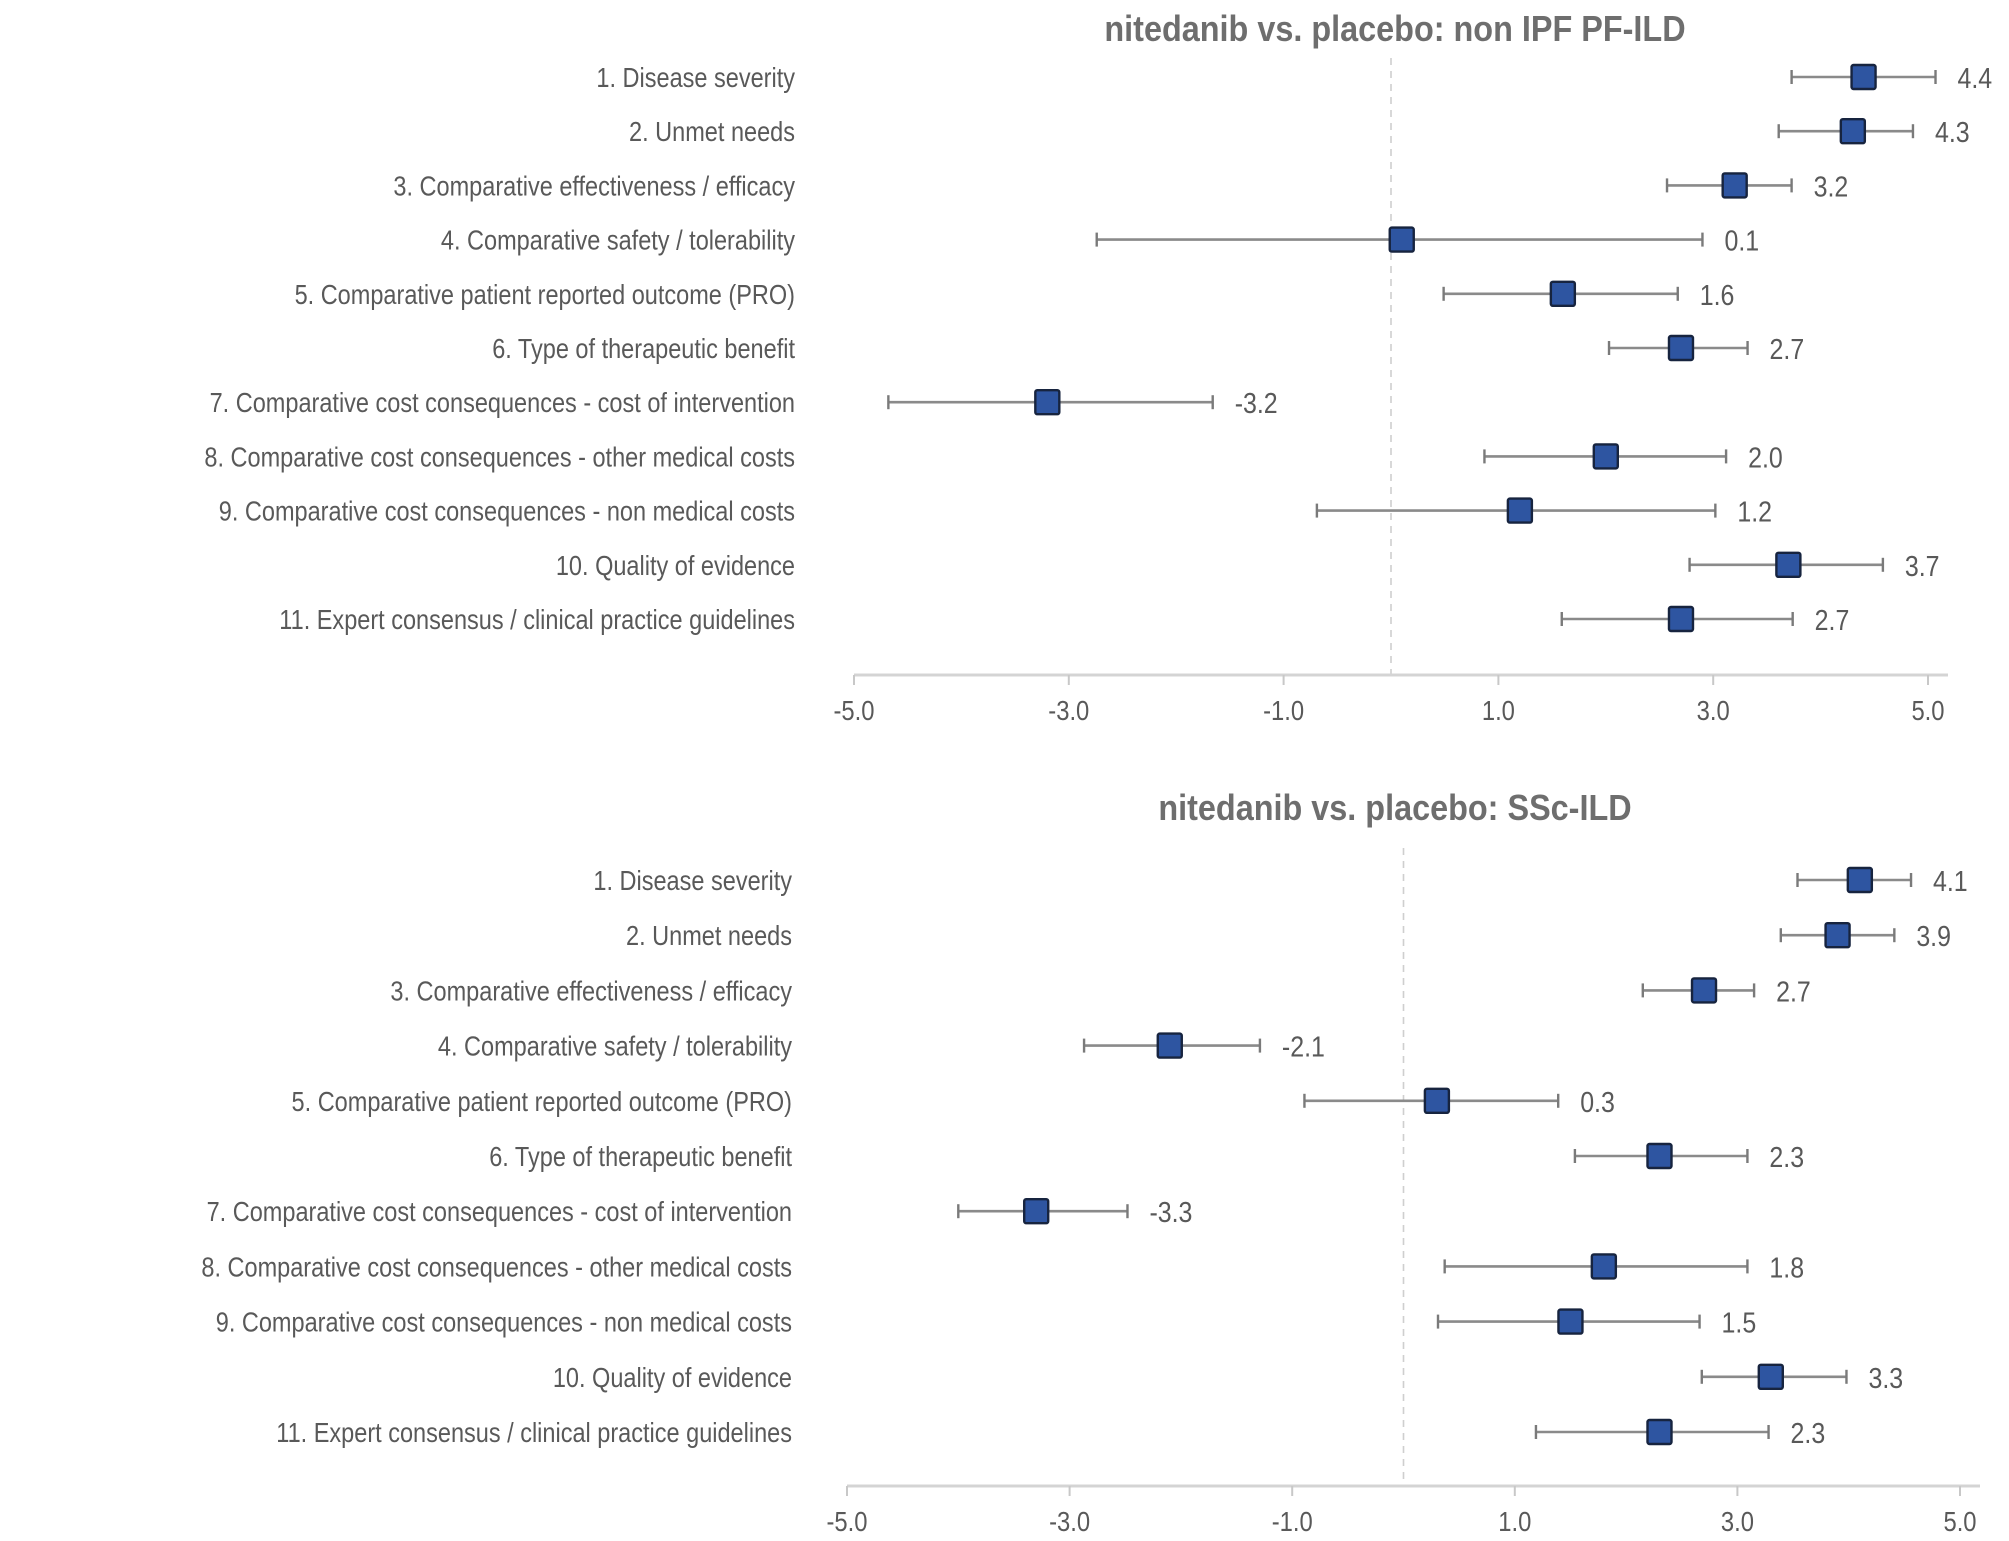 Image resolution: width=2009 pixels, height=1541 pixels. I want to click on value-label: -3.3, so click(1170, 1212).